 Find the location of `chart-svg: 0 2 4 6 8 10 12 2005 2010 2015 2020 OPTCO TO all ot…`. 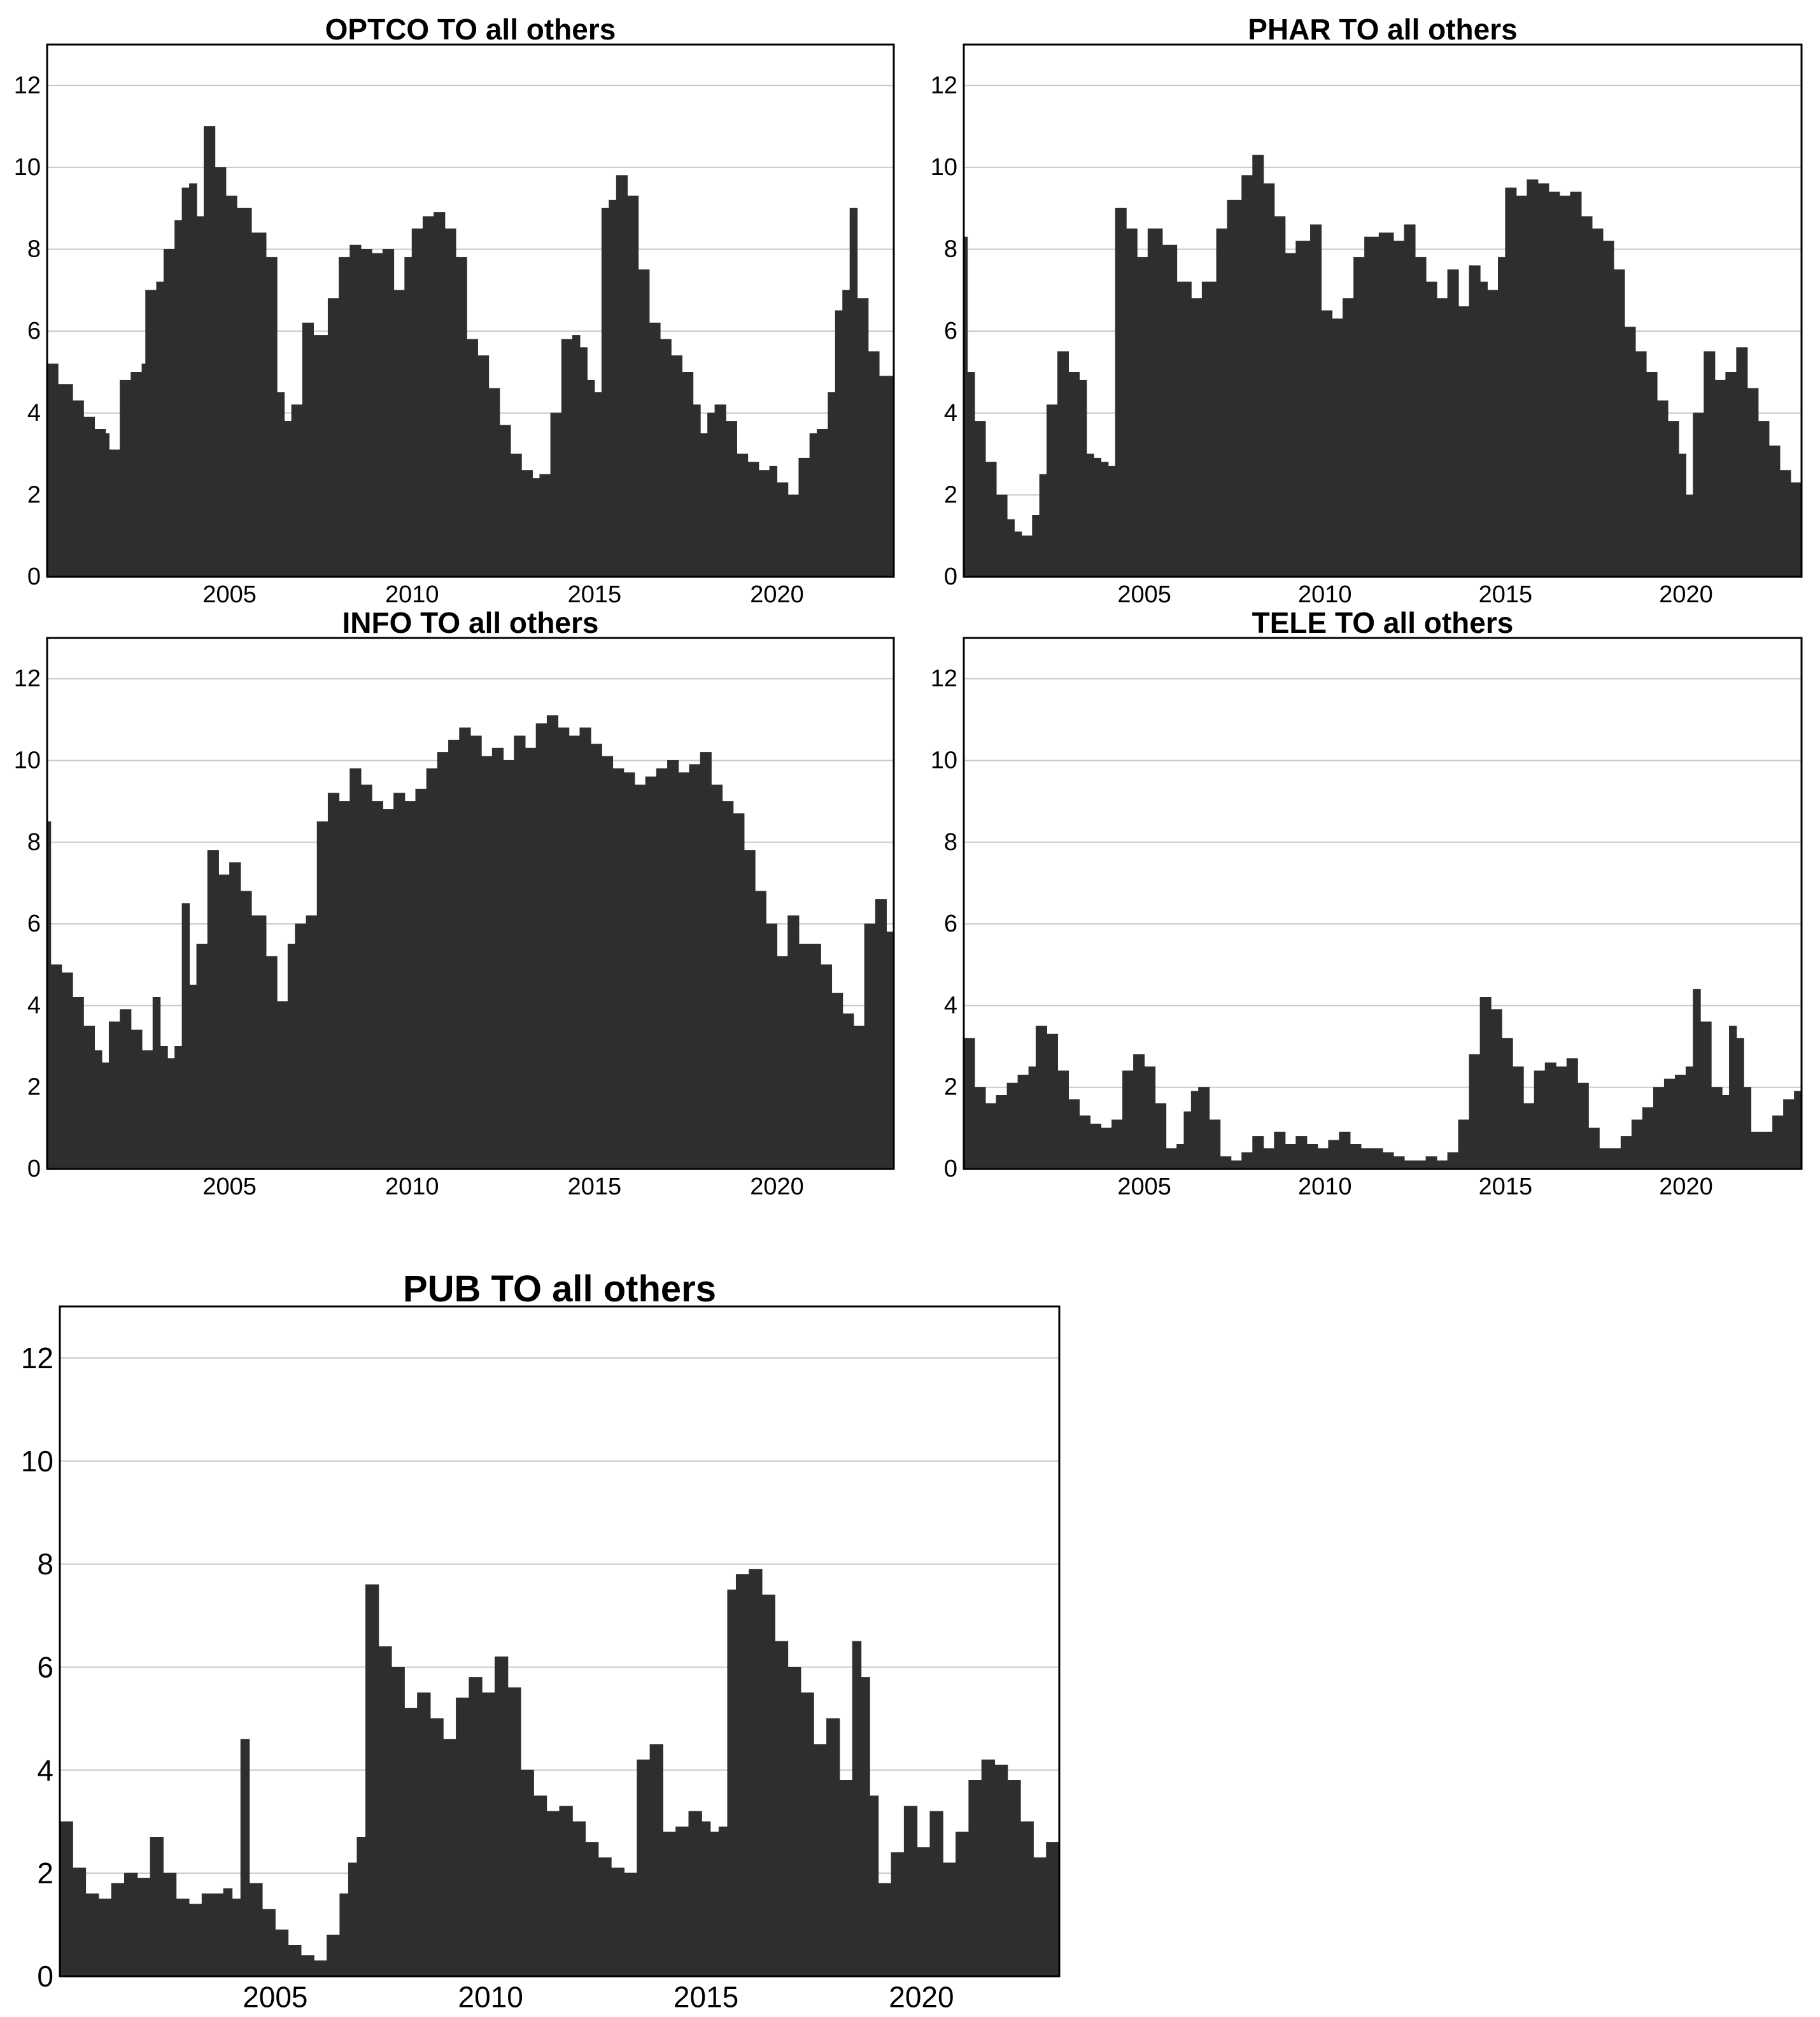

chart-svg: 0 2 4 6 8 10 12 2005 2010 2015 2020 OPTCO TO all ot… is located at coordinates (454, 310).